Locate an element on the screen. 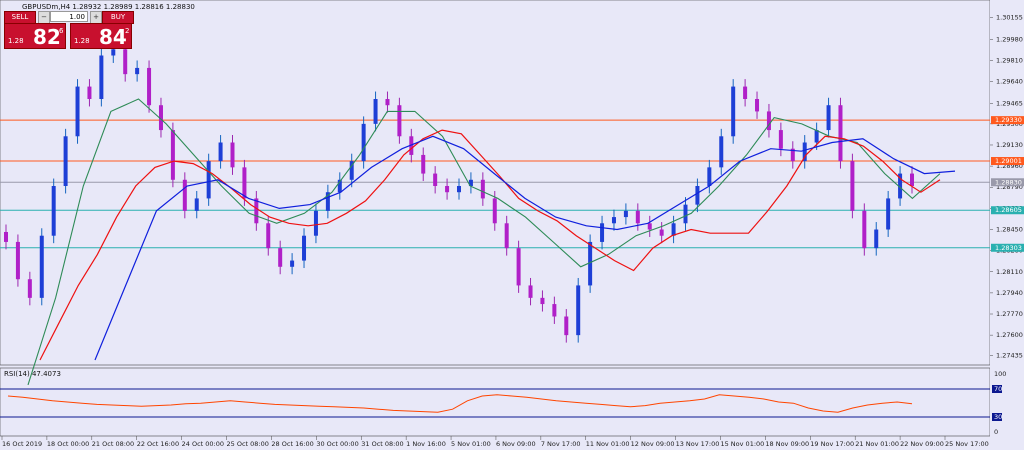 This screenshot has height=450, width=1024. price-tick-label: 1.29640 is located at coordinates (1009, 82).